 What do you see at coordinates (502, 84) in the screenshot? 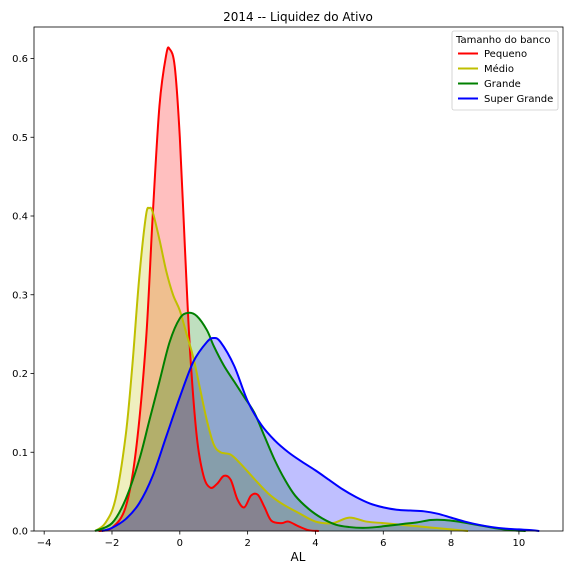
I see `legend-label-grande: Grande` at bounding box center [502, 84].